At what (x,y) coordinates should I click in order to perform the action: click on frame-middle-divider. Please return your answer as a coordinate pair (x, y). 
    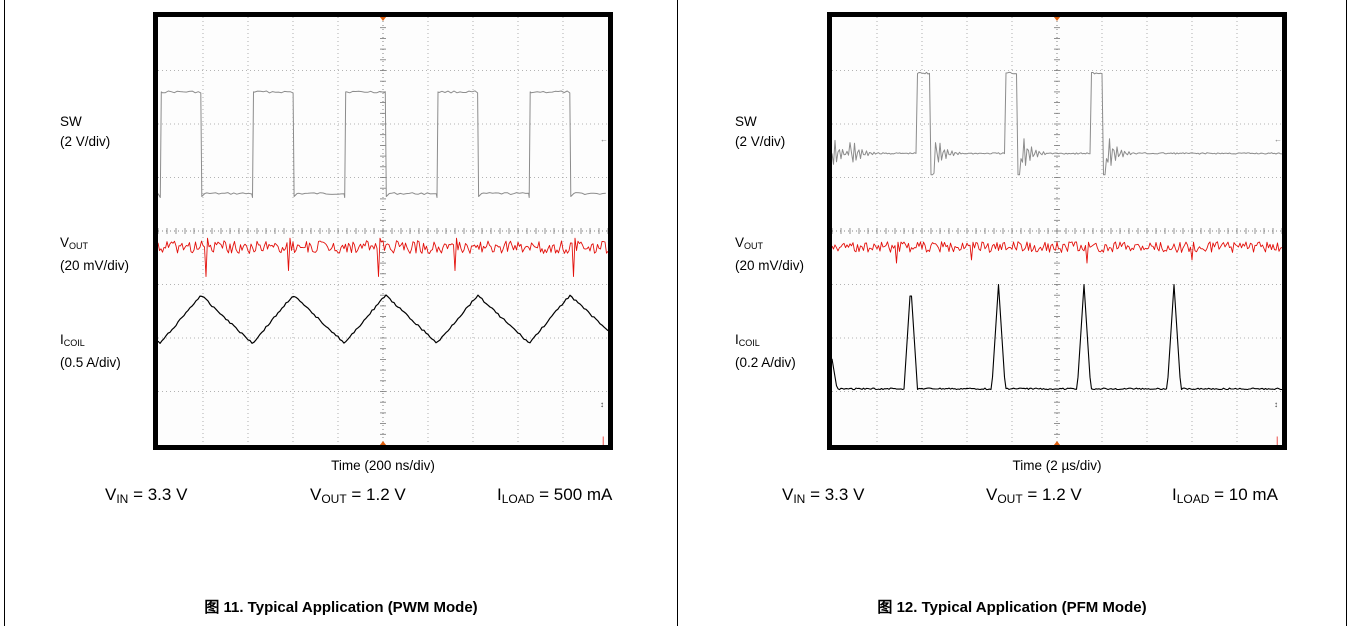
    Looking at the image, I should click on (677, 313).